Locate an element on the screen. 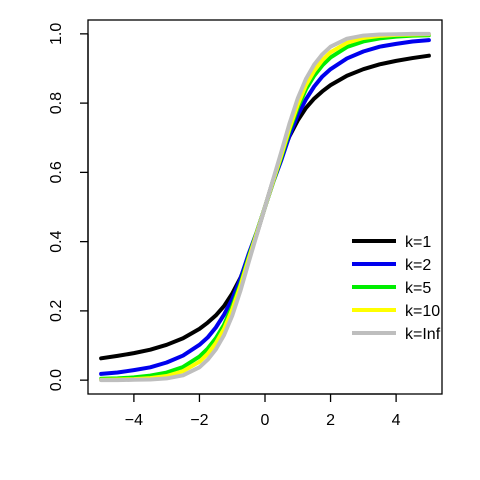 Image resolution: width=480 pixels, height=480 pixels. legend-label: k=1 is located at coordinates (418, 242).